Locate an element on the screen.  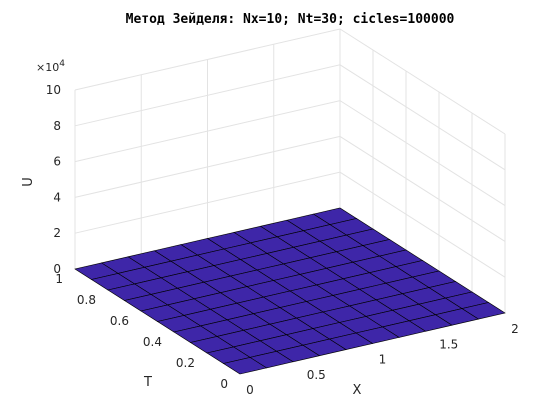
t-tick-label: 0 is located at coordinates (224, 384).